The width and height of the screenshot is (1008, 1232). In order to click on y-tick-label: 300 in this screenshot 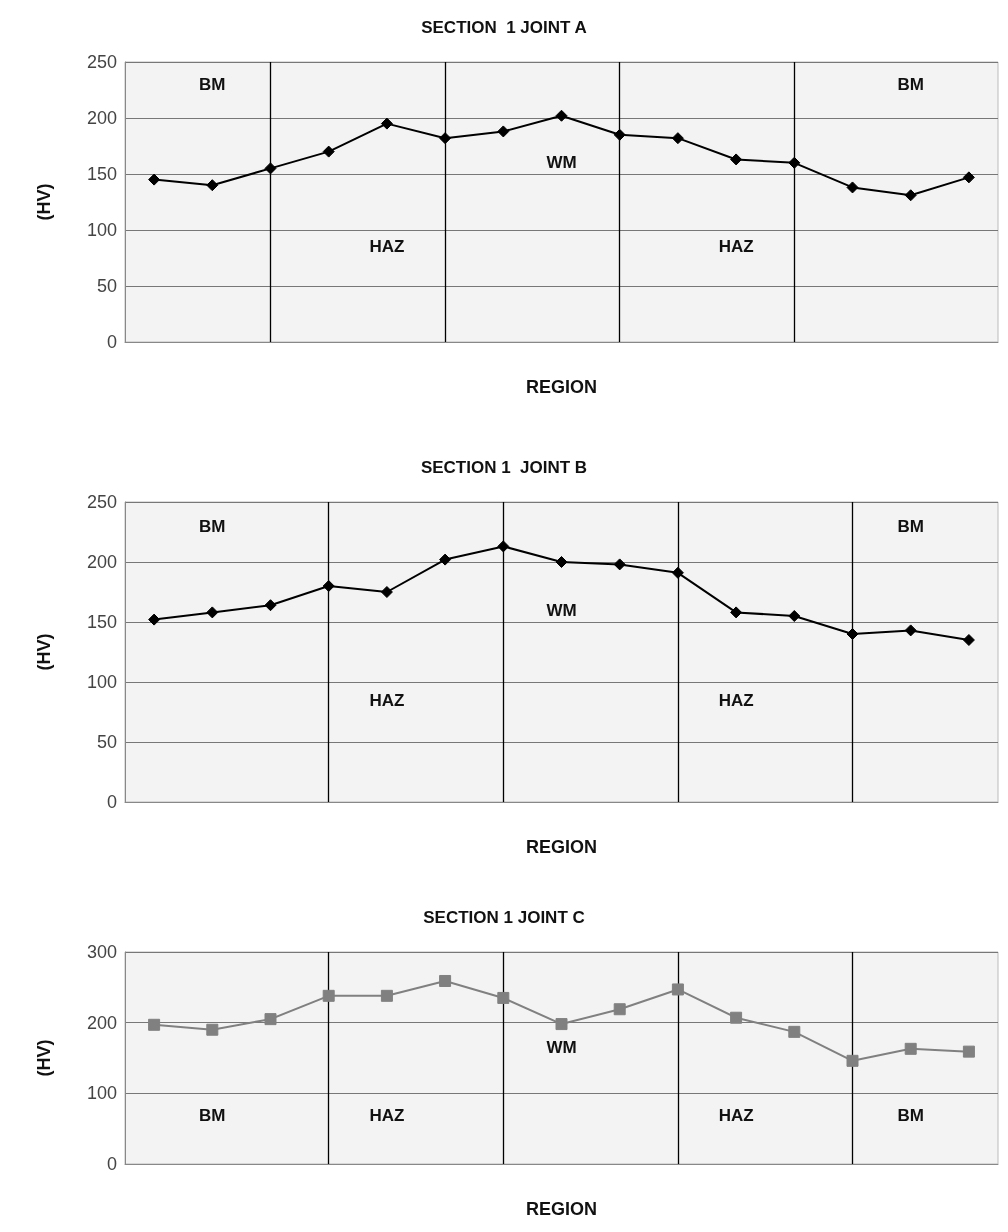, I will do `click(101, 952)`.